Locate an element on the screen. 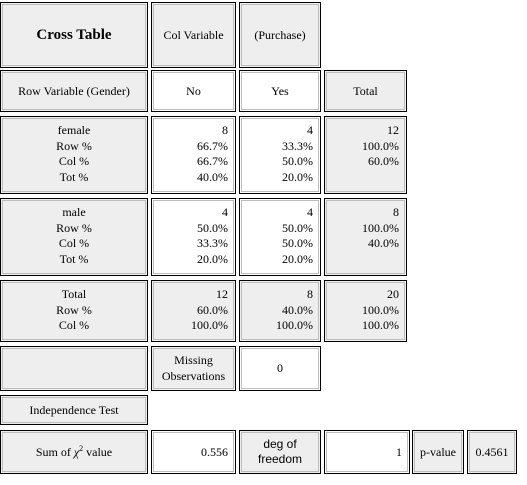 This screenshot has width=527, height=485. col-variable-label: Col Variable is located at coordinates (193, 34).